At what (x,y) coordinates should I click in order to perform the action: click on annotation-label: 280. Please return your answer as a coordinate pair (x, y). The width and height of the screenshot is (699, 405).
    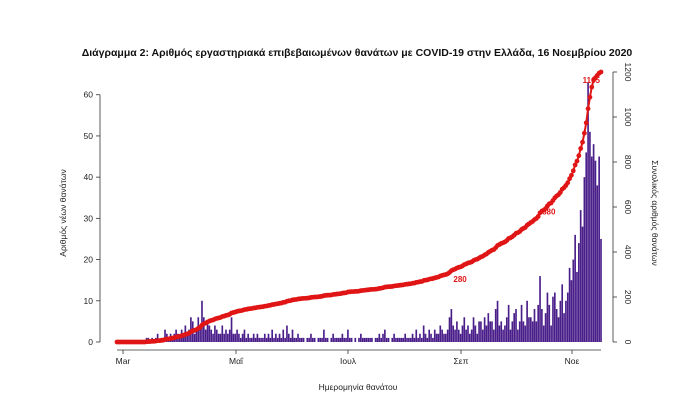
    Looking at the image, I should click on (460, 279).